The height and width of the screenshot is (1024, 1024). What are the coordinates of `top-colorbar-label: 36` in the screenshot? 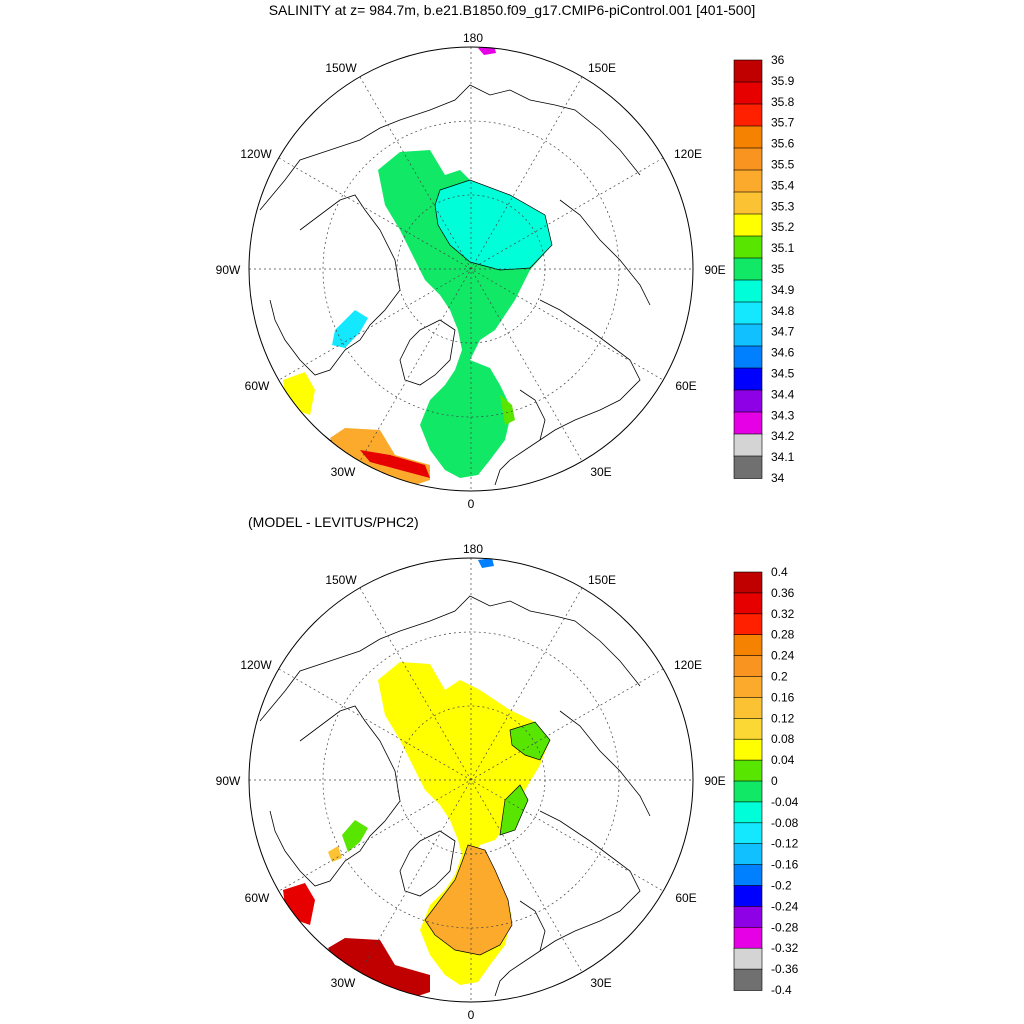 It's located at (778, 60).